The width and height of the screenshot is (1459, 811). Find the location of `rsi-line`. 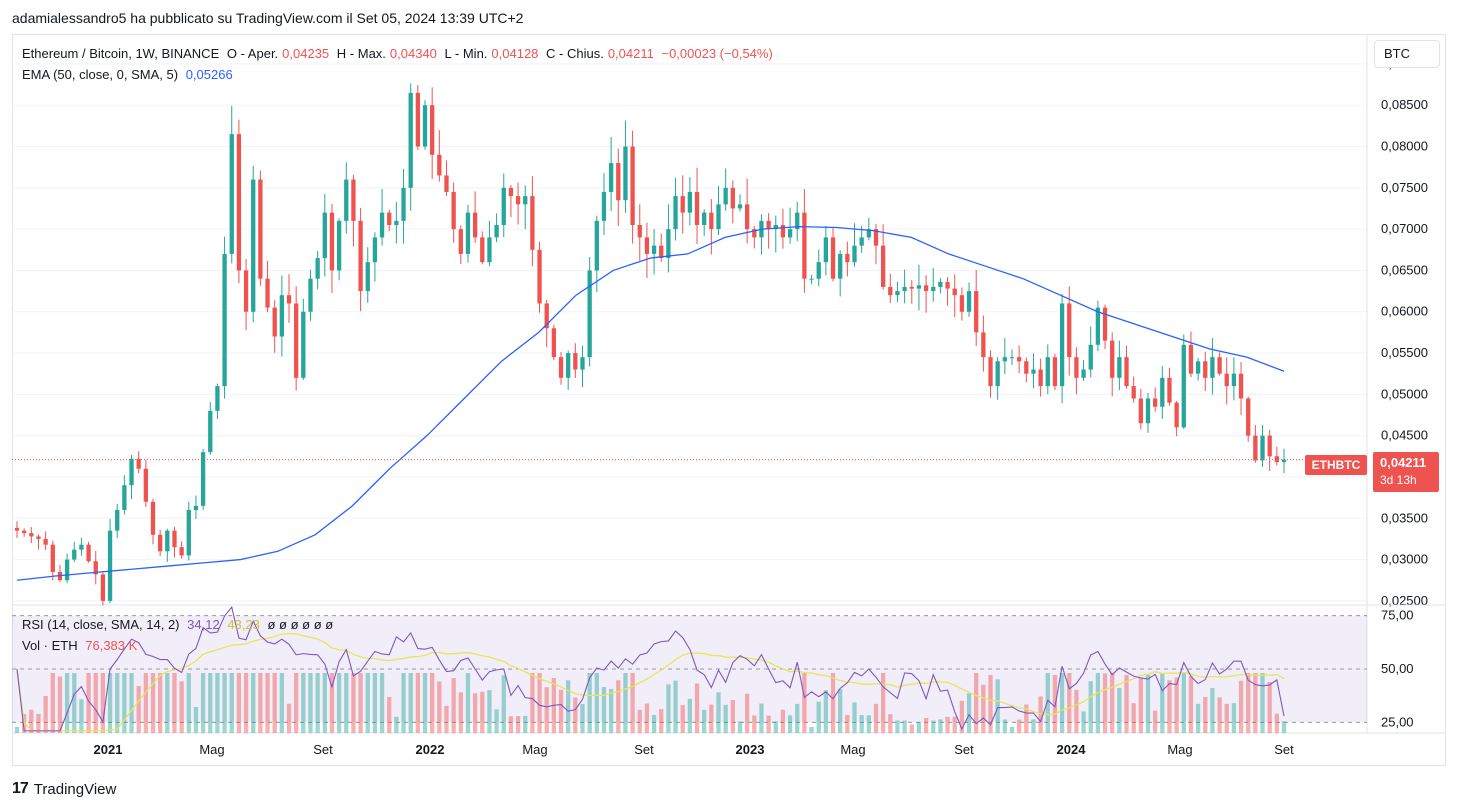

rsi-line is located at coordinates (650, 668).